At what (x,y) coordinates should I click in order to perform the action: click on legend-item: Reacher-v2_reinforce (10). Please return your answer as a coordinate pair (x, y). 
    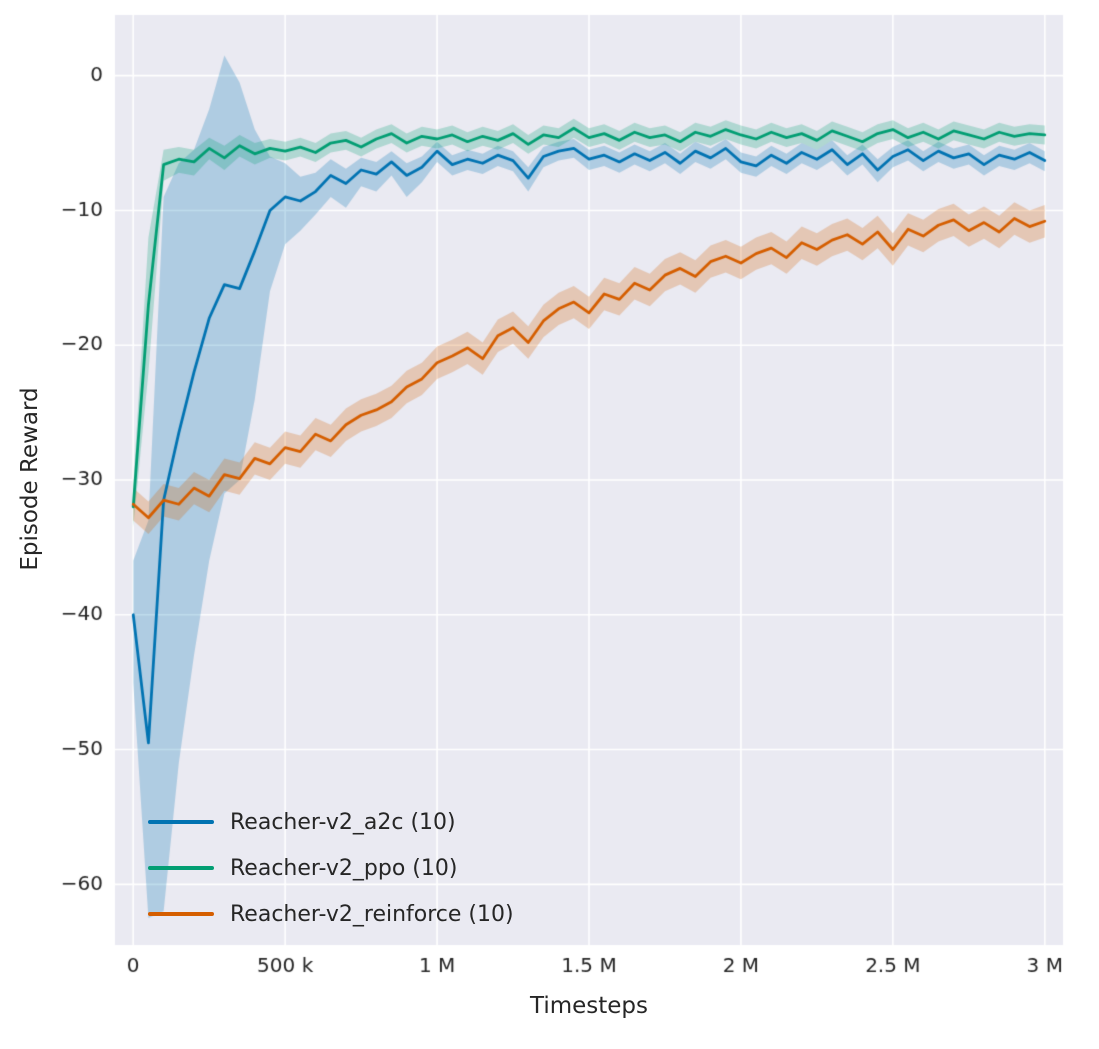
    Looking at the image, I should click on (331, 914).